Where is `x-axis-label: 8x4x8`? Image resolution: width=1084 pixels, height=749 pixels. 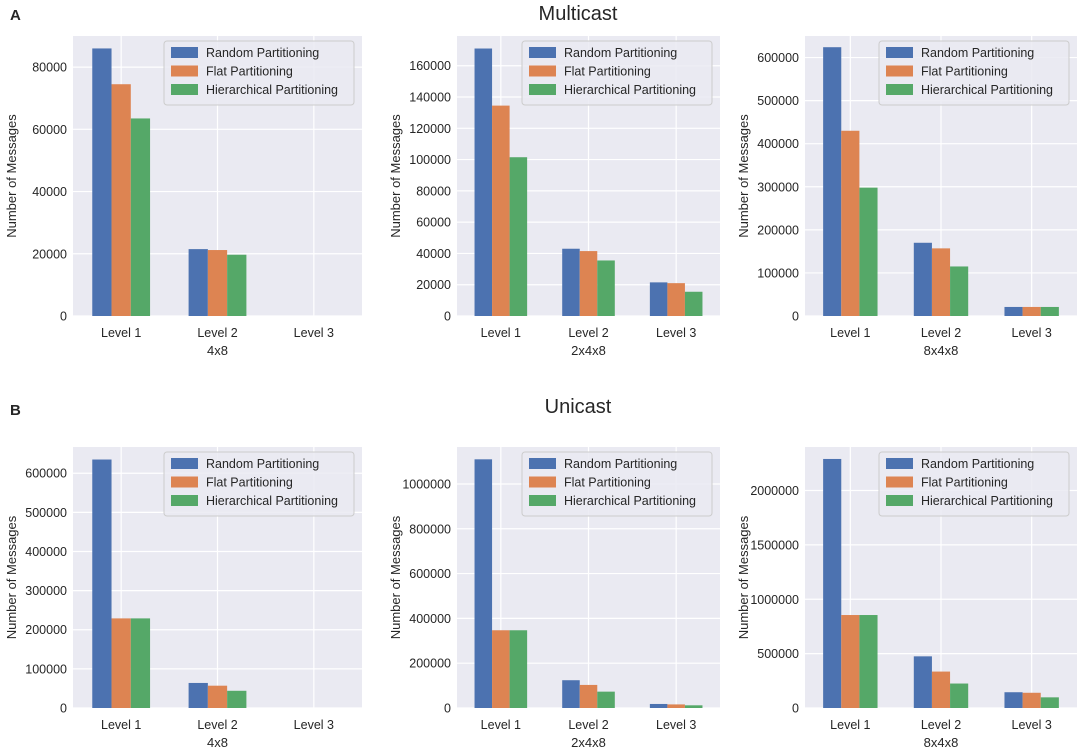
x-axis-label: 8x4x8 is located at coordinates (941, 742).